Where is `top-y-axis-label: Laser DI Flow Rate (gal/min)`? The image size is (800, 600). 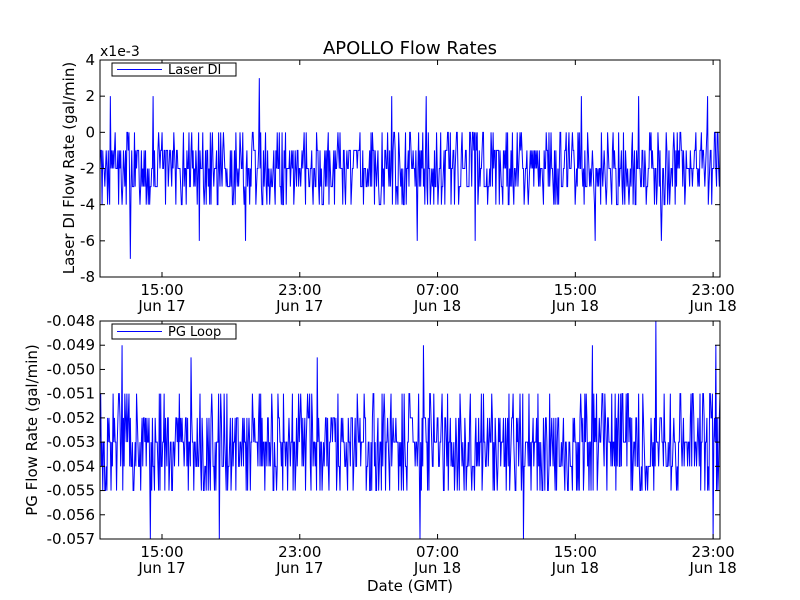 top-y-axis-label: Laser DI Flow Rate (gal/min) is located at coordinates (69, 168).